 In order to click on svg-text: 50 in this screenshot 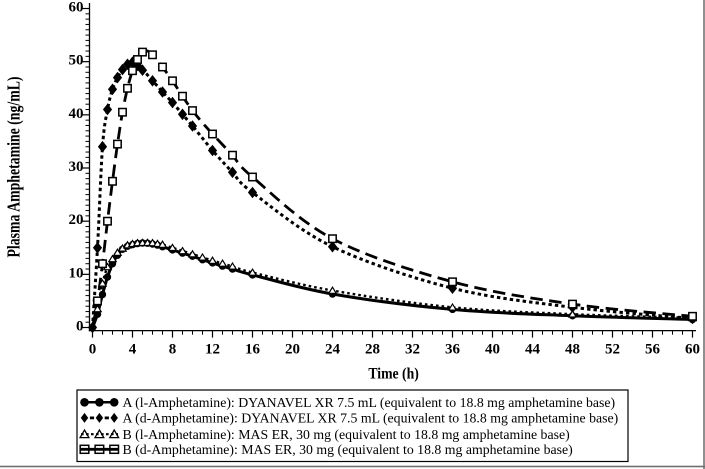, I will do `click(76, 61)`.